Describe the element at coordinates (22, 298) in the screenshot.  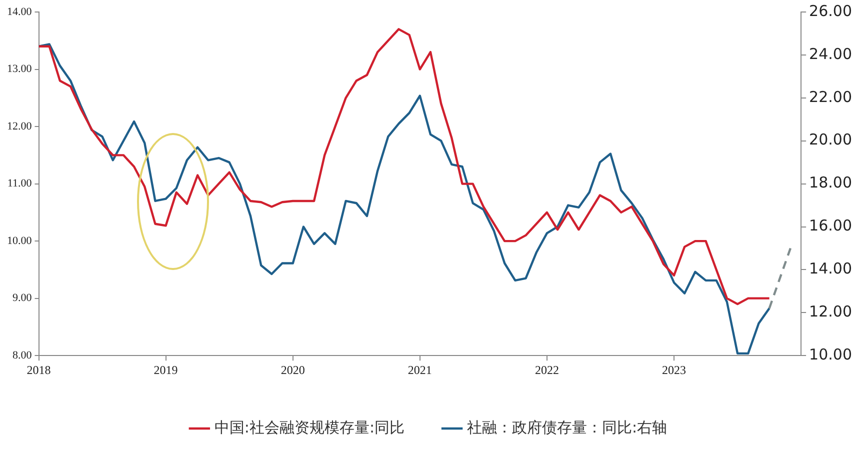
I see `y-tick-label: 9.00` at that location.